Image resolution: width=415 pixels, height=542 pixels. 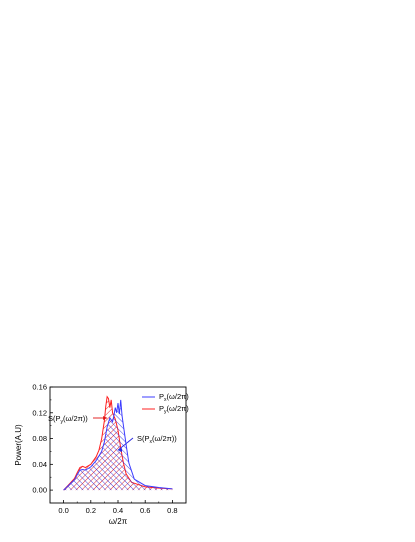 What do you see at coordinates (39, 387) in the screenshot?
I see `y-tick-label: 0.16` at bounding box center [39, 387].